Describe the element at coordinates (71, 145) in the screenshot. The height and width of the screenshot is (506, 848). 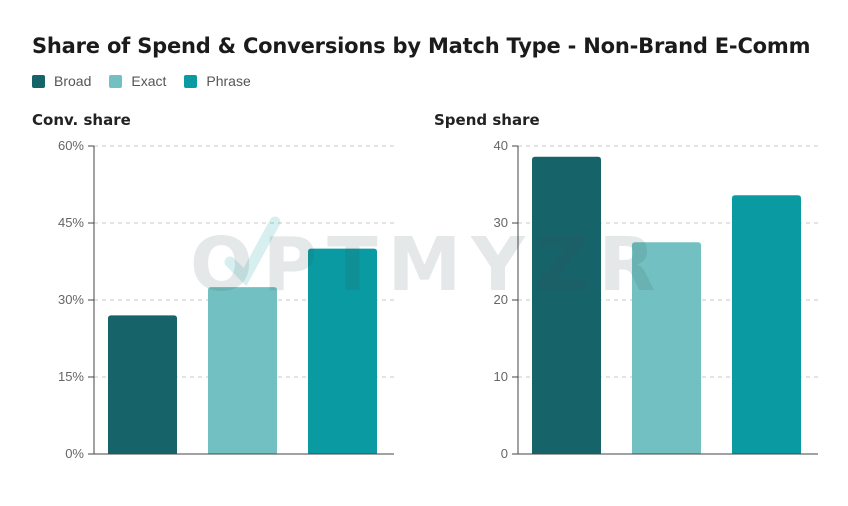
I see `y-tick-label: 60%` at that location.